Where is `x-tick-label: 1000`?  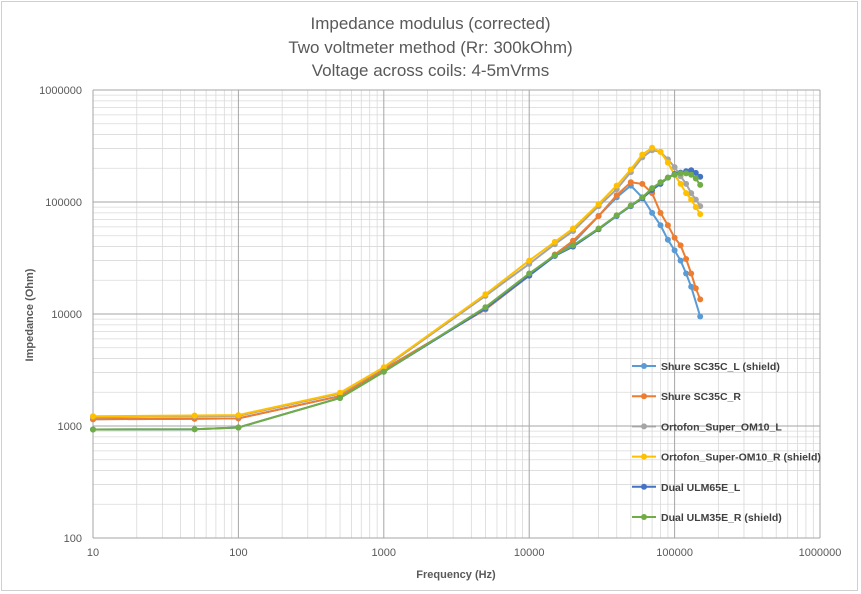 x-tick-label: 1000 is located at coordinates (384, 553).